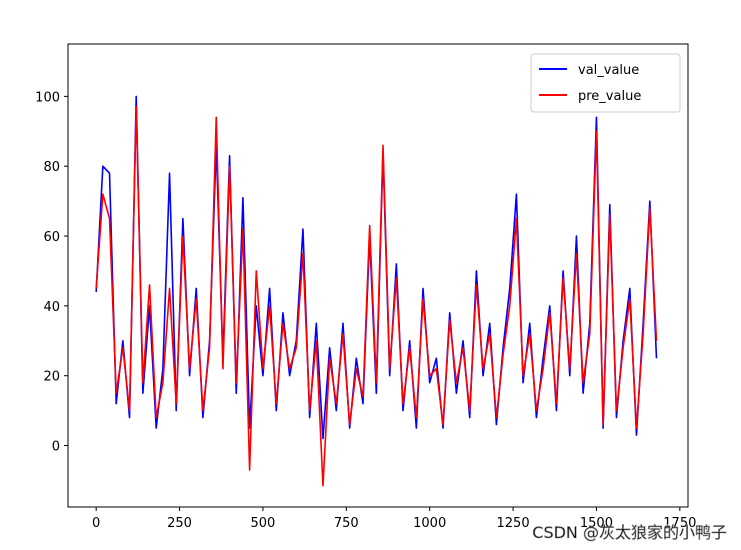 This screenshot has height=550, width=741. I want to click on y-tick-label: 20, so click(51, 377).